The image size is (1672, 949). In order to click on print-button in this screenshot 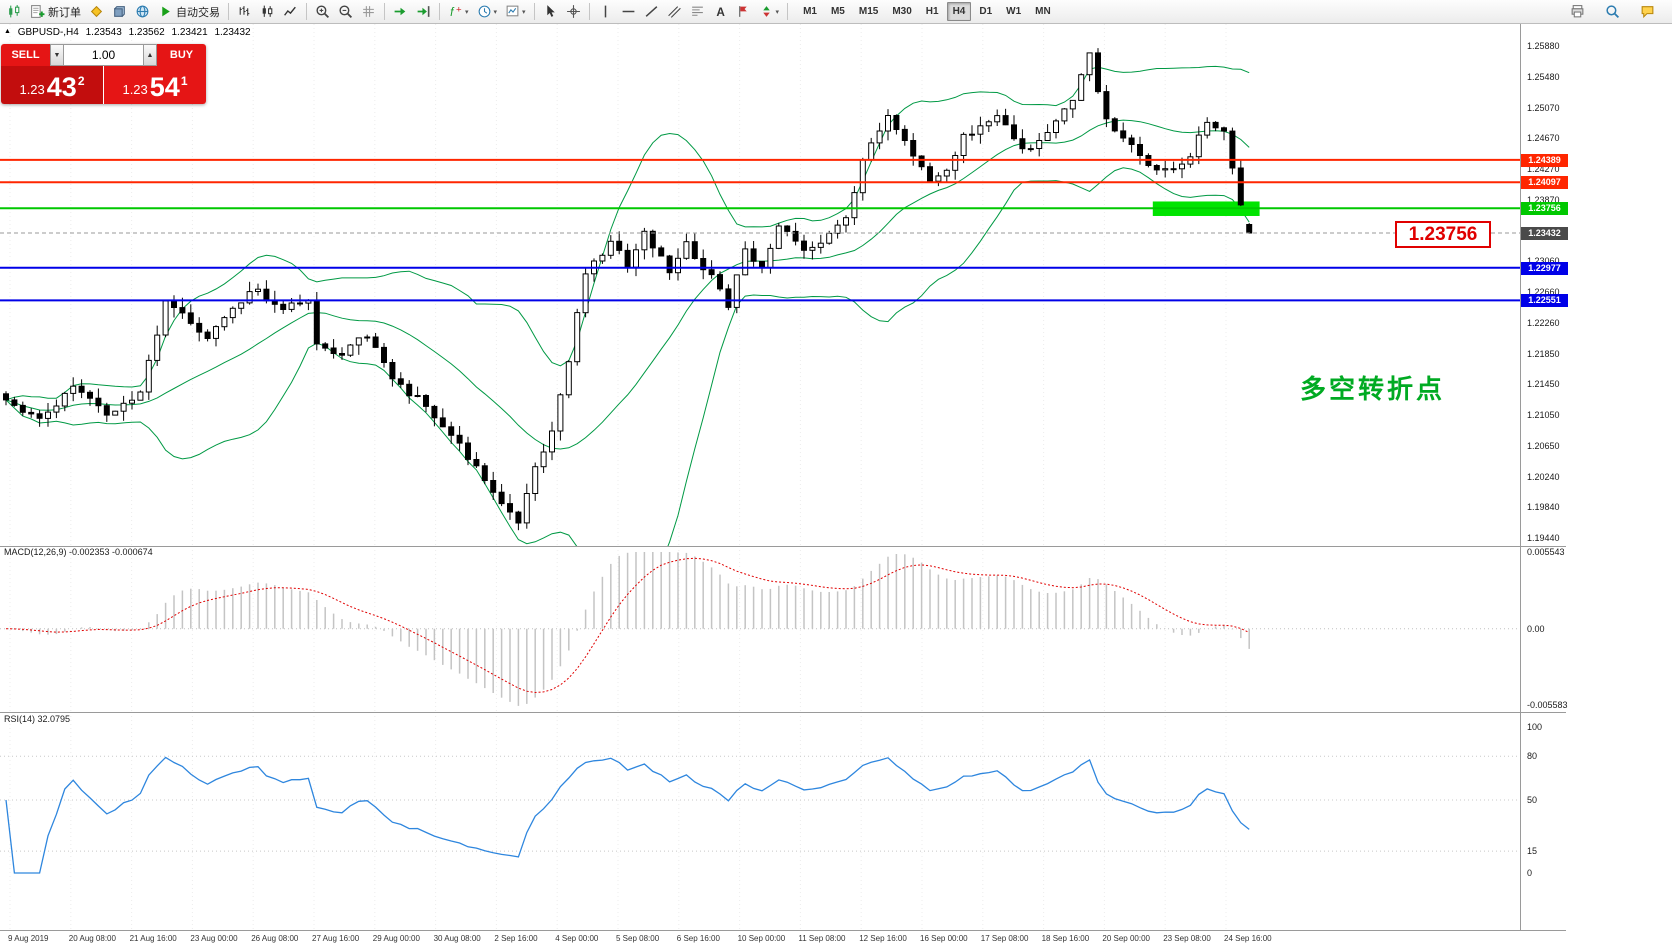, I will do `click(1577, 12)`.